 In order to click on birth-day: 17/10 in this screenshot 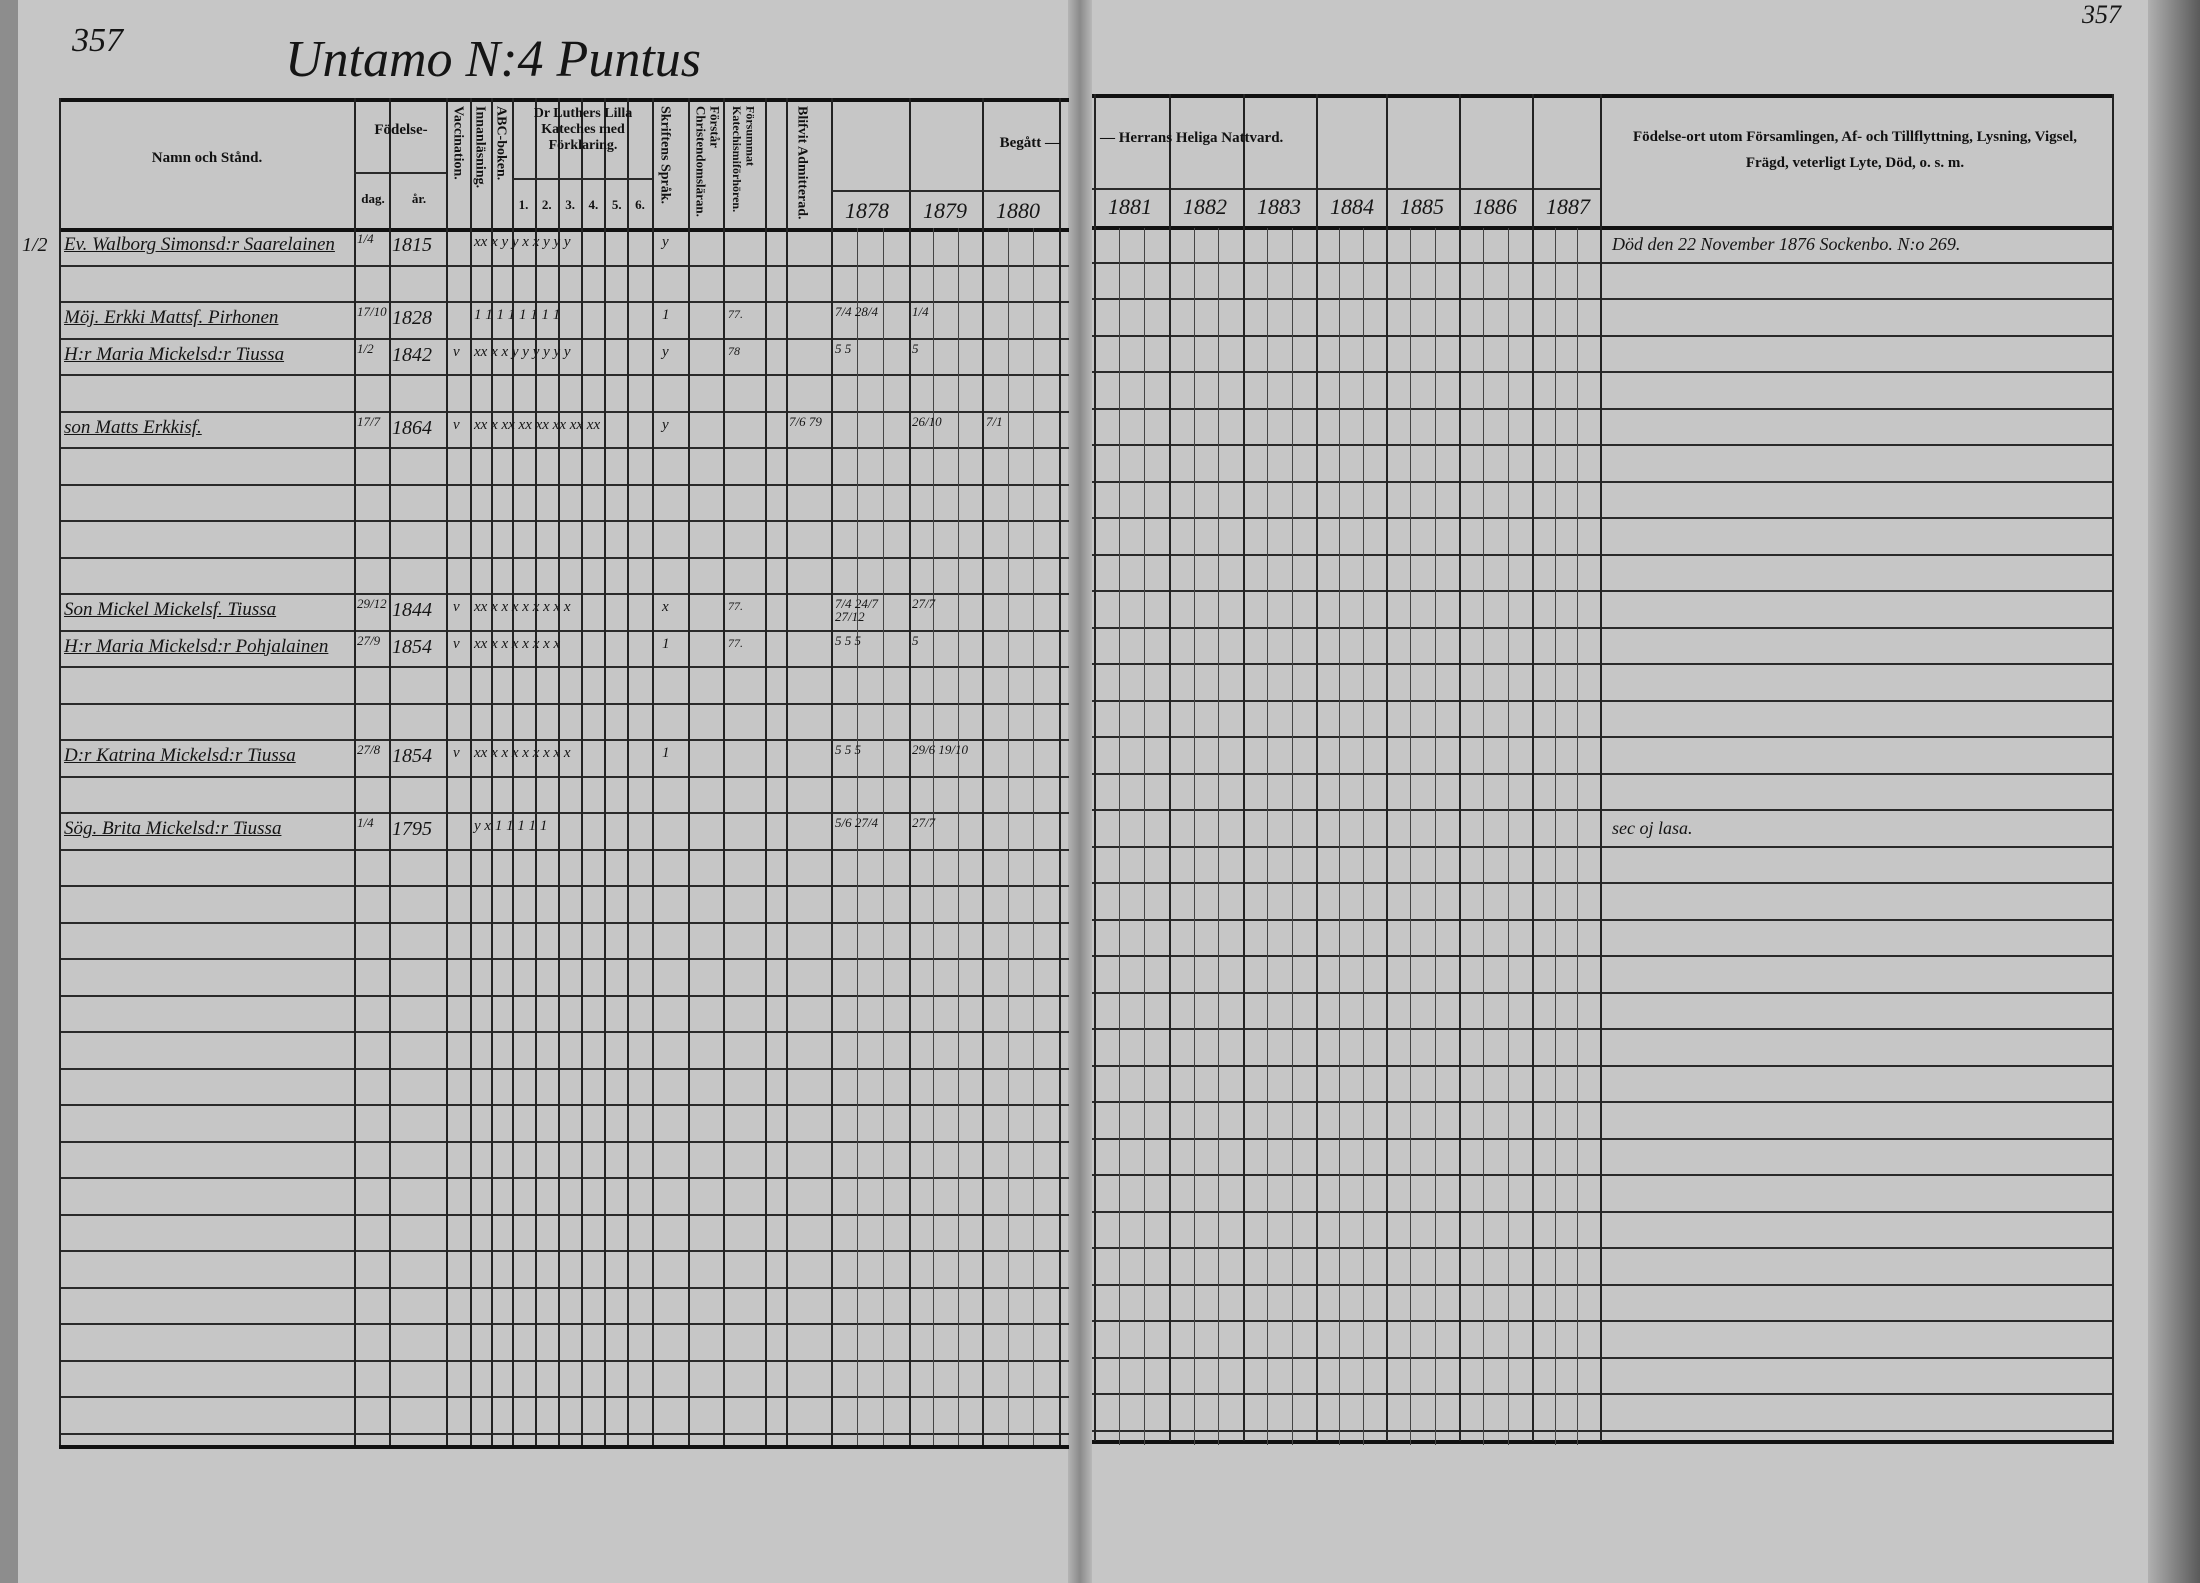, I will do `click(372, 311)`.